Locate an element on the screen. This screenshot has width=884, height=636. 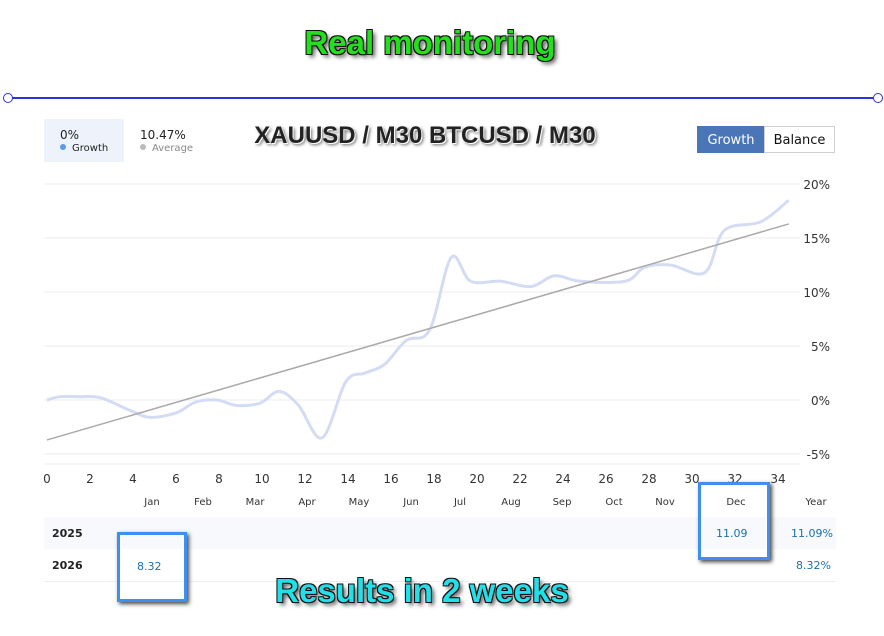
month-header: Jul is located at coordinates (460, 502).